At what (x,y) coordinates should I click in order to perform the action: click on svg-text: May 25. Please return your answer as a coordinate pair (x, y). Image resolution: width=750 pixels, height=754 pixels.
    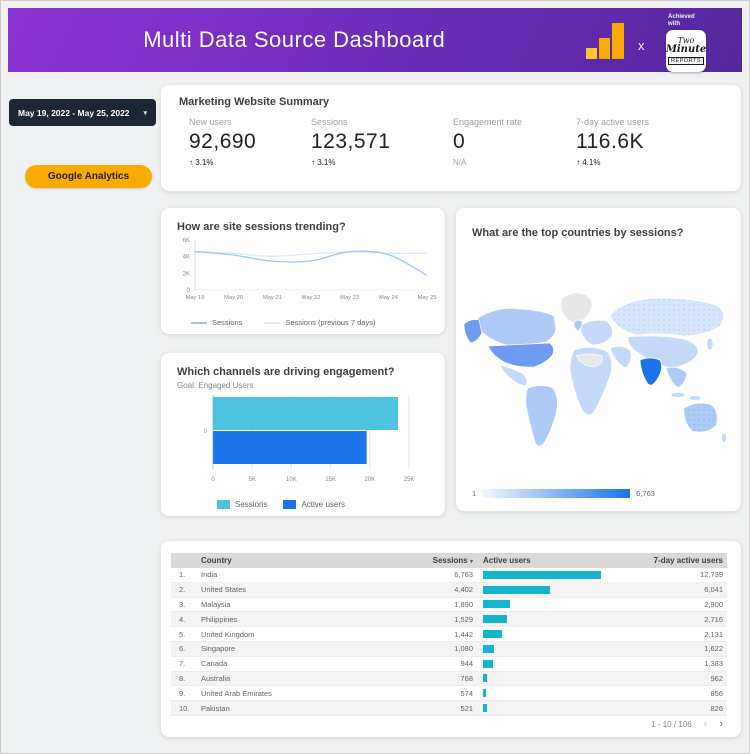
    Looking at the image, I should click on (426, 298).